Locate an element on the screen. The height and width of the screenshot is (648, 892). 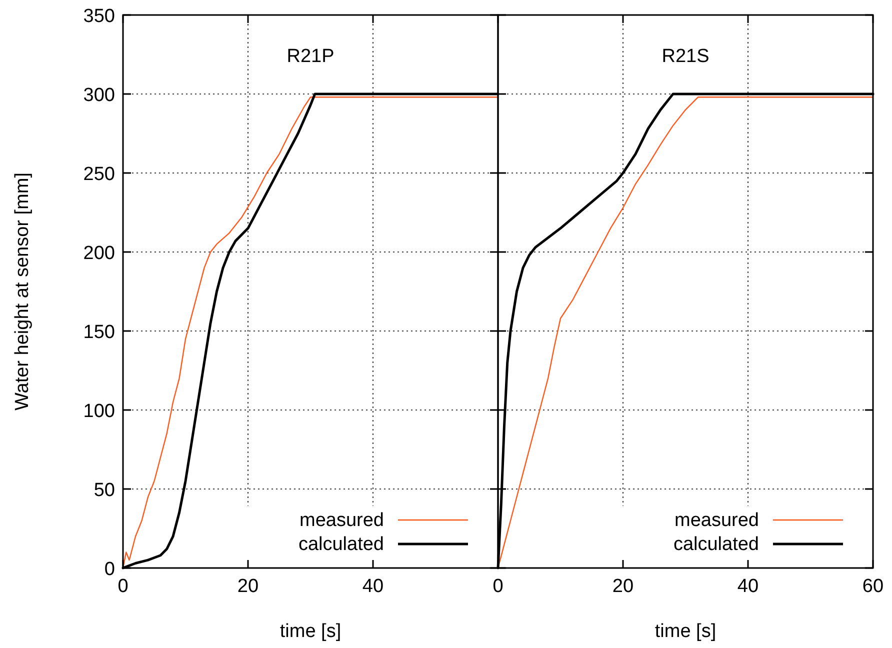
y-tick-label: 250 is located at coordinates (99, 174).